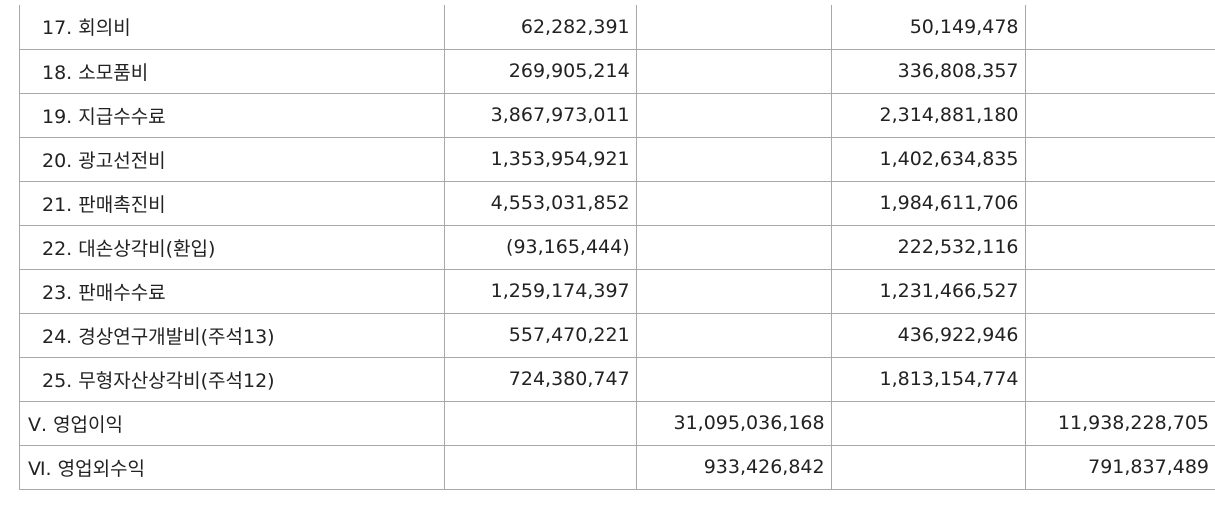 The image size is (1215, 505). What do you see at coordinates (1119, 467) in the screenshot?
I see `subtotal-amount-prior: 791,837,489` at bounding box center [1119, 467].